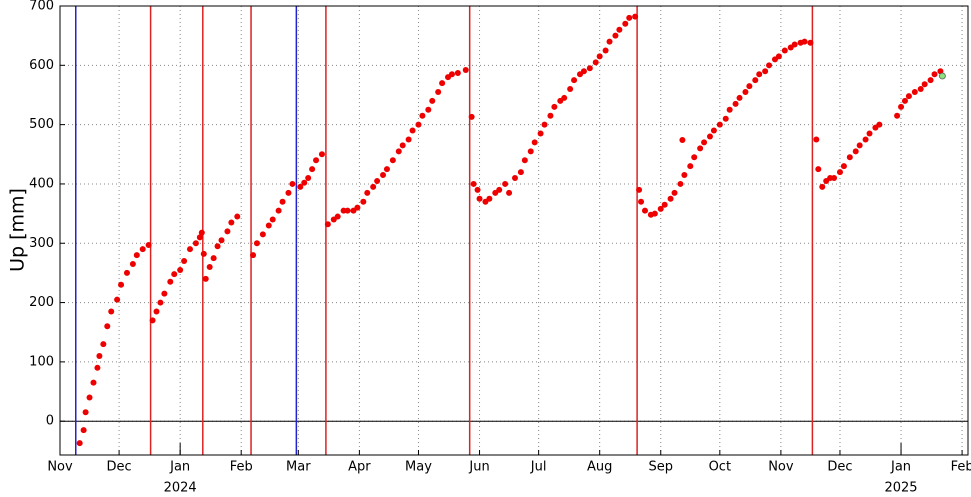 This screenshot has width=971, height=497. I want to click on x-tick-label: Sep, so click(660, 467).